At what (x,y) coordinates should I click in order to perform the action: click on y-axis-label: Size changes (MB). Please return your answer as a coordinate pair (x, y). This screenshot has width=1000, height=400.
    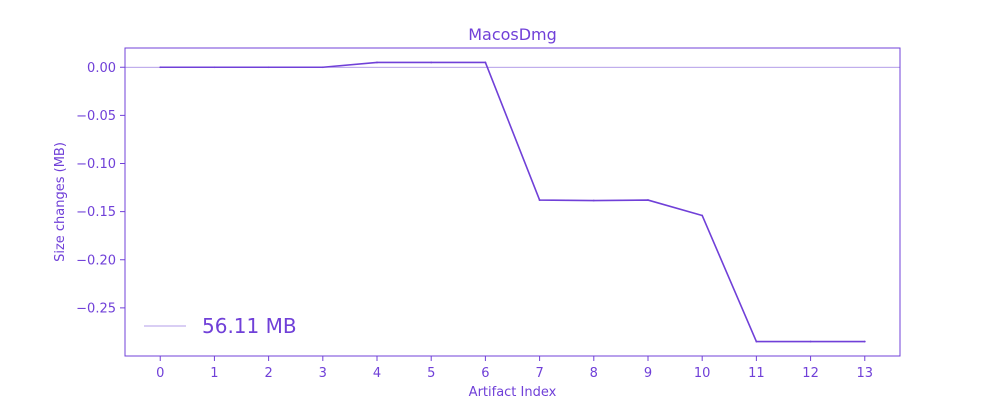
    Looking at the image, I should click on (60, 202).